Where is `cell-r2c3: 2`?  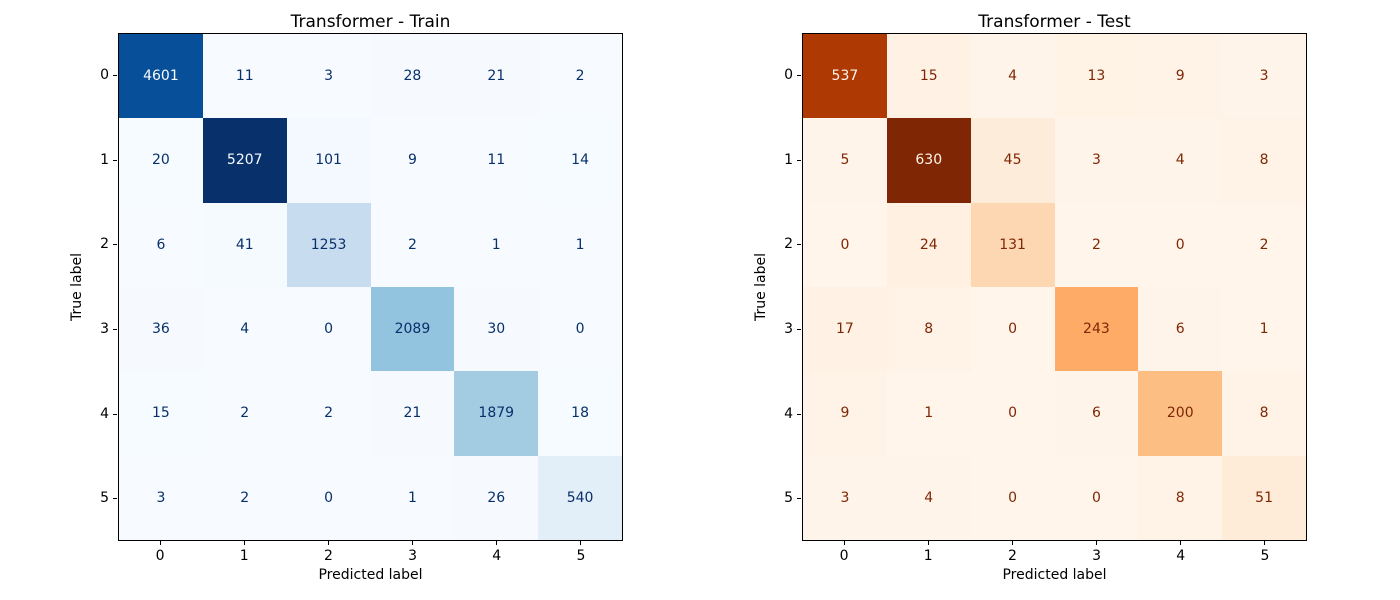
cell-r2c3: 2 is located at coordinates (1096, 244).